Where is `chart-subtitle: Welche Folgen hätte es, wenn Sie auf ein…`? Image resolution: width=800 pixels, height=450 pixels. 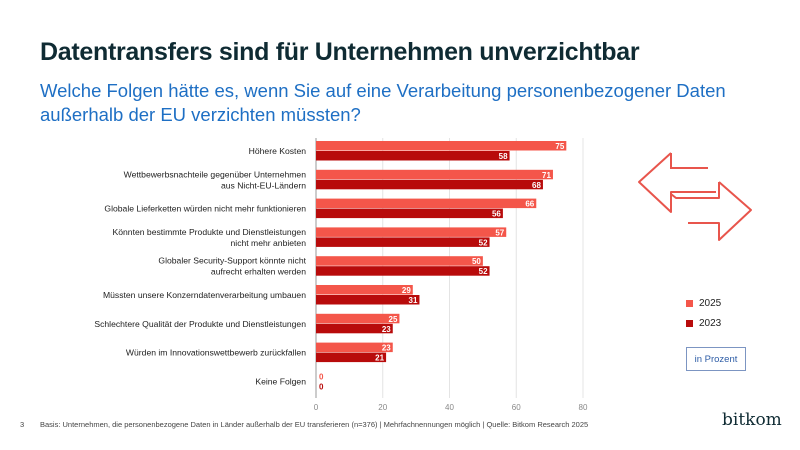 chart-subtitle: Welche Folgen hätte es, wenn Sie auf ein… is located at coordinates (383, 102).